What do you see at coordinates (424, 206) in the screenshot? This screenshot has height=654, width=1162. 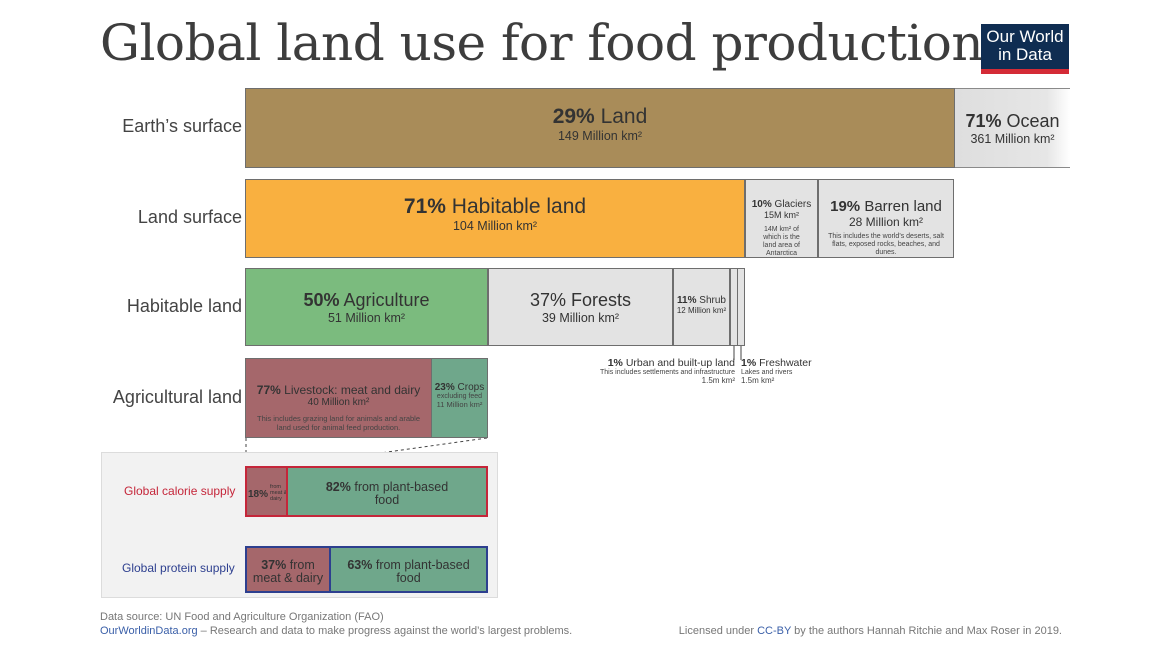 I see `habitable-pct: 71%` at bounding box center [424, 206].